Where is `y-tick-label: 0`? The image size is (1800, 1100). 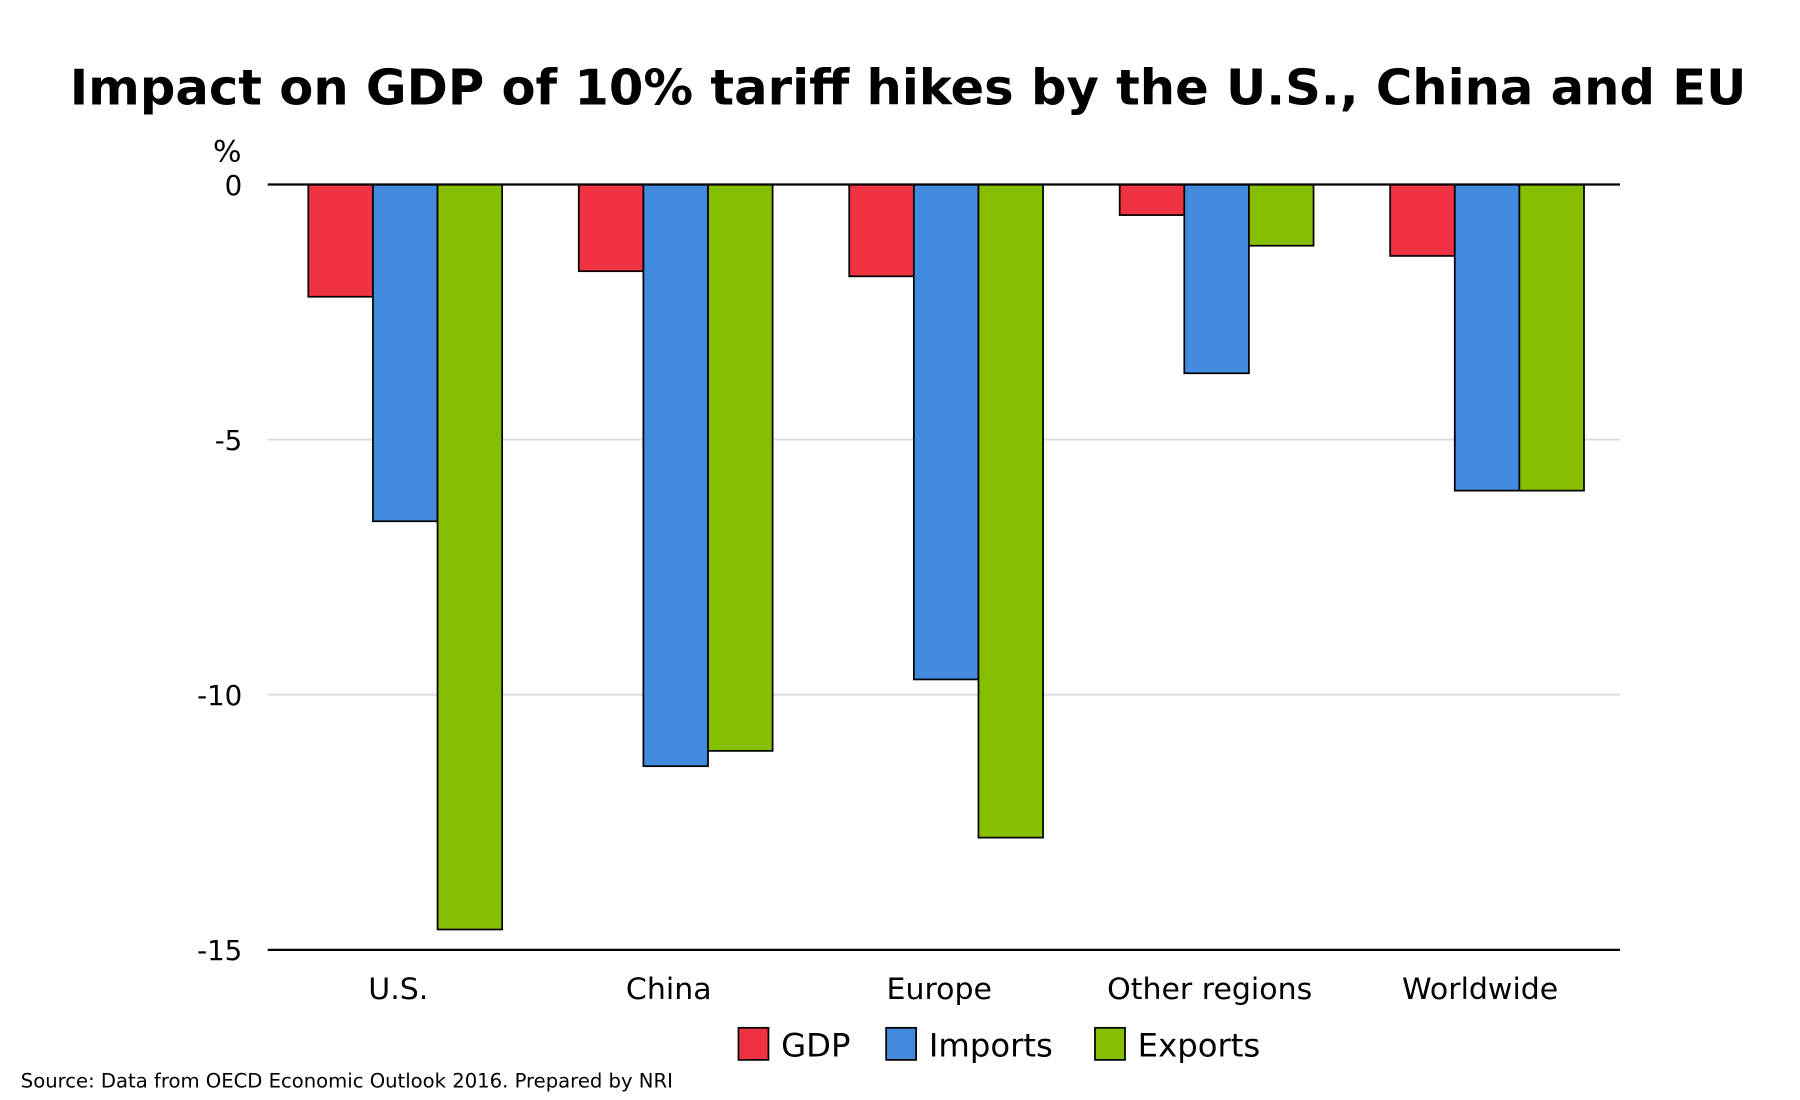 y-tick-label: 0 is located at coordinates (234, 185).